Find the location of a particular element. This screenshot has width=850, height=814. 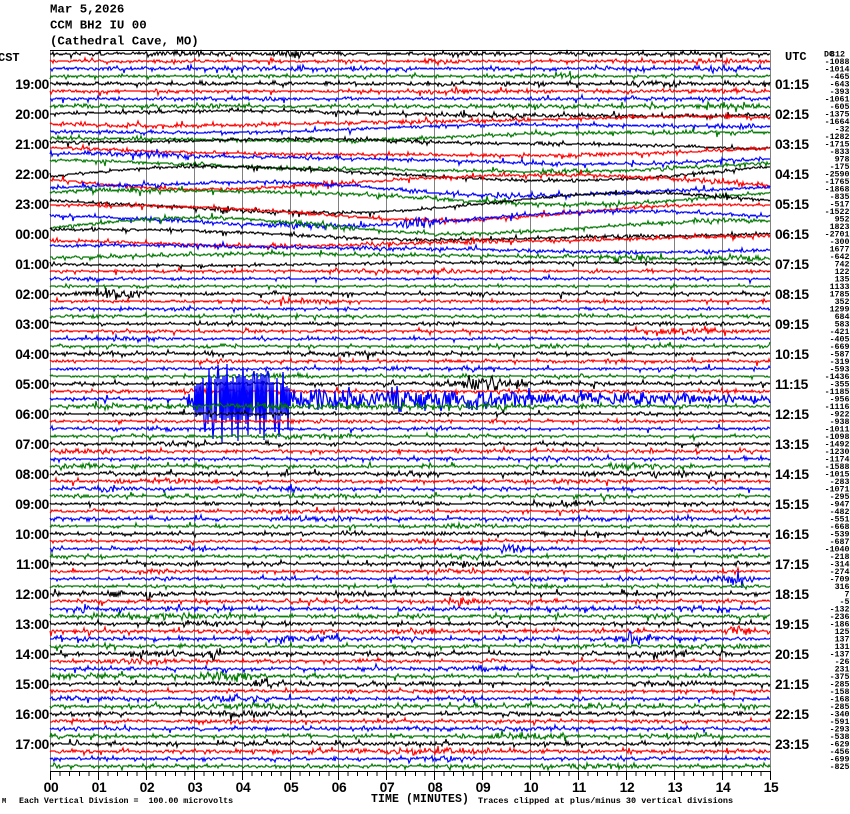

svg-text: 978 is located at coordinates (842, 160).